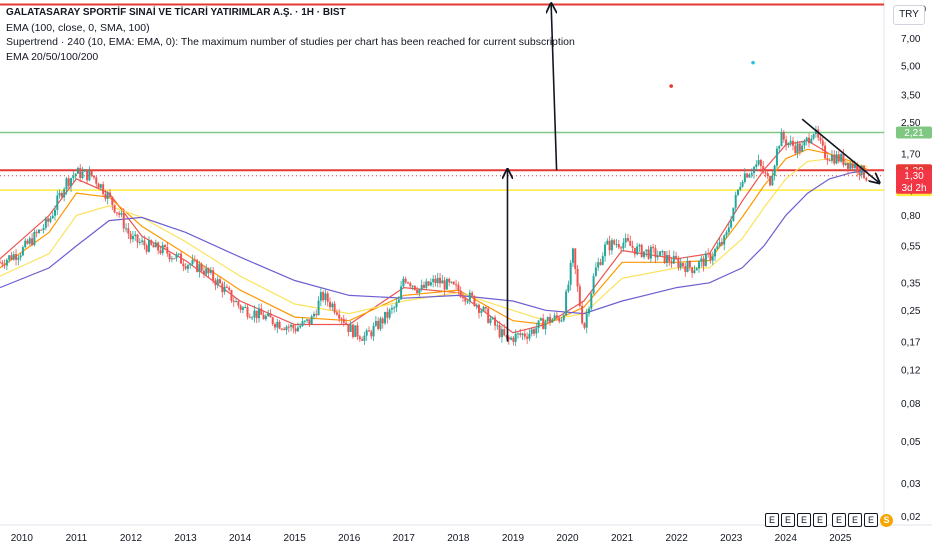  Describe the element at coordinates (909, 15) in the screenshot. I see `currency-badge: TRY` at that location.